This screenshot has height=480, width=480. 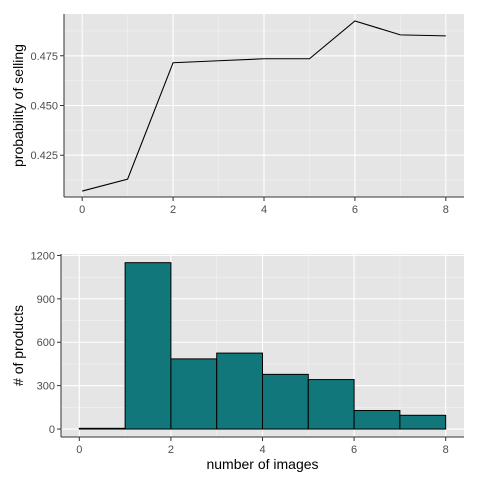 What do you see at coordinates (44, 57) in the screenshot?
I see `y-tick-label: 0.475` at bounding box center [44, 57].